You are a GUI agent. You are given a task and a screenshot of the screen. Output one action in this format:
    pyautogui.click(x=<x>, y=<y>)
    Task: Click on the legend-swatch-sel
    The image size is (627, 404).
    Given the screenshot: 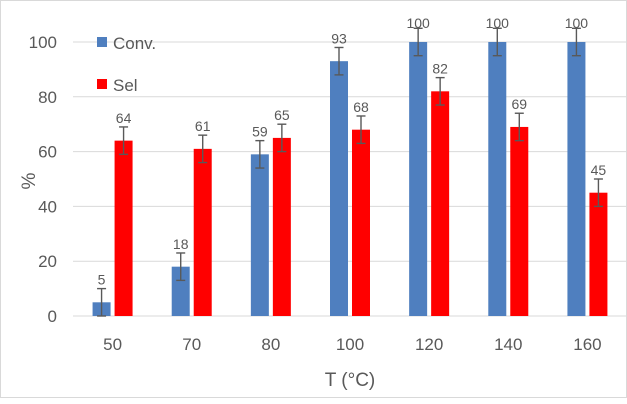 What is the action you would take?
    pyautogui.click(x=102, y=84)
    